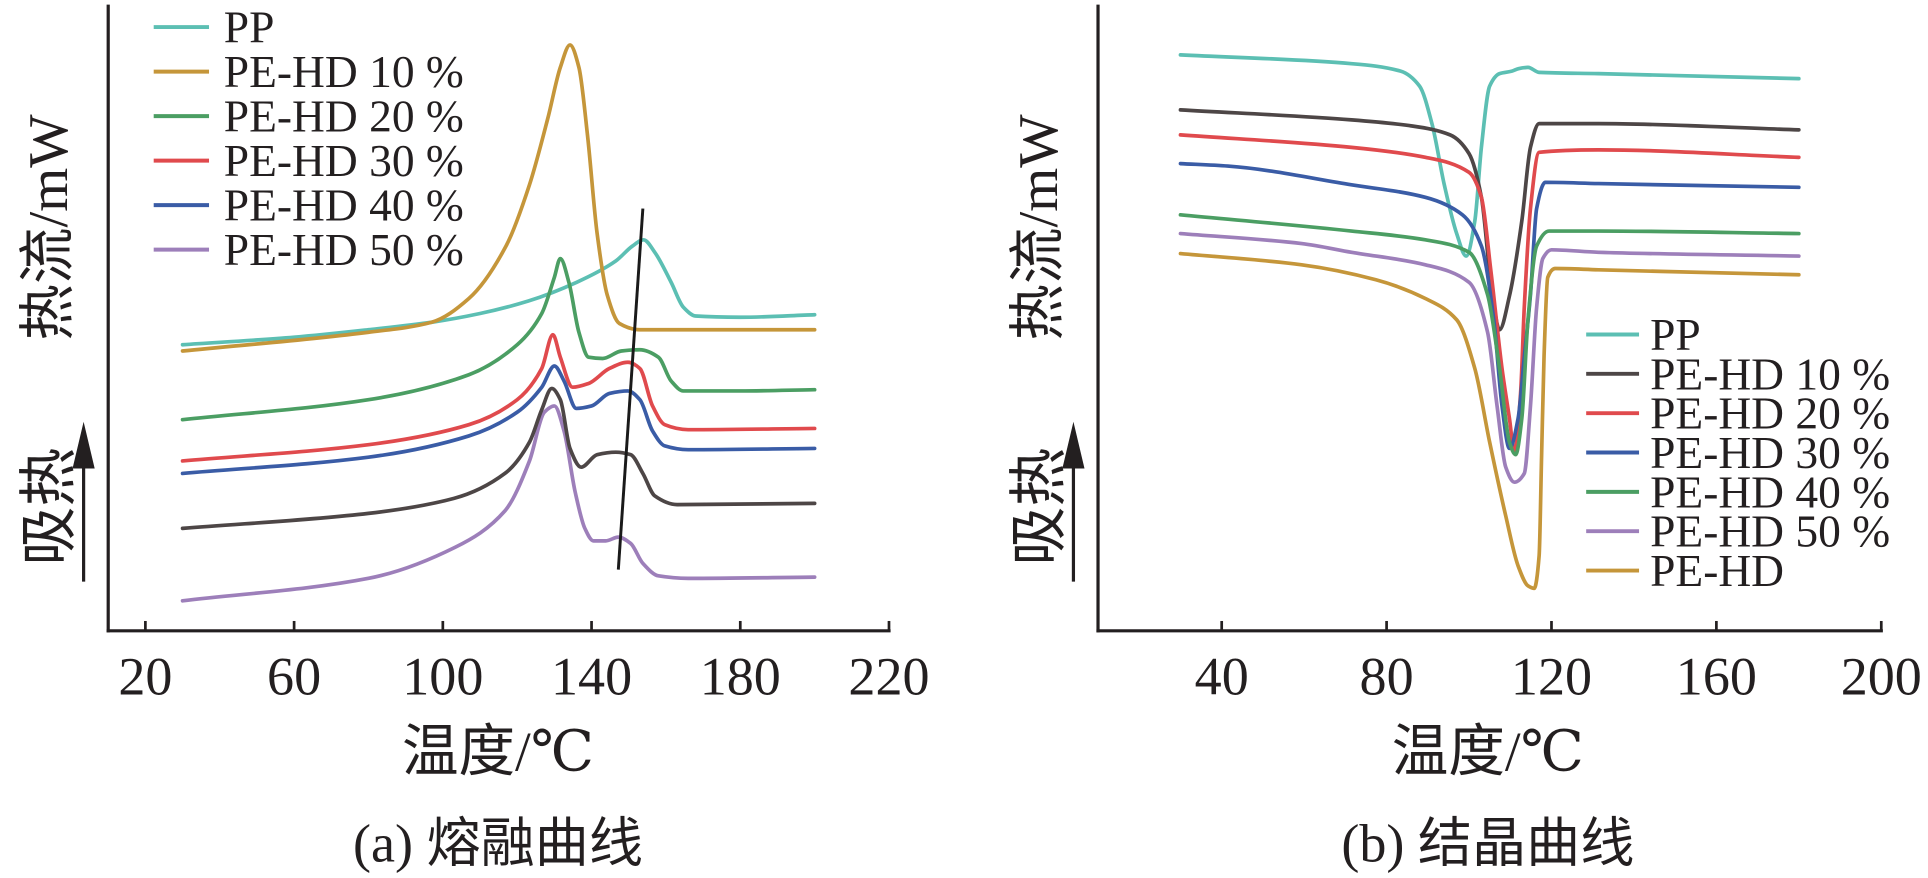 This screenshot has width=1928, height=878. I want to click on legend-item-pe-hd: PE-HD, so click(1685, 570).